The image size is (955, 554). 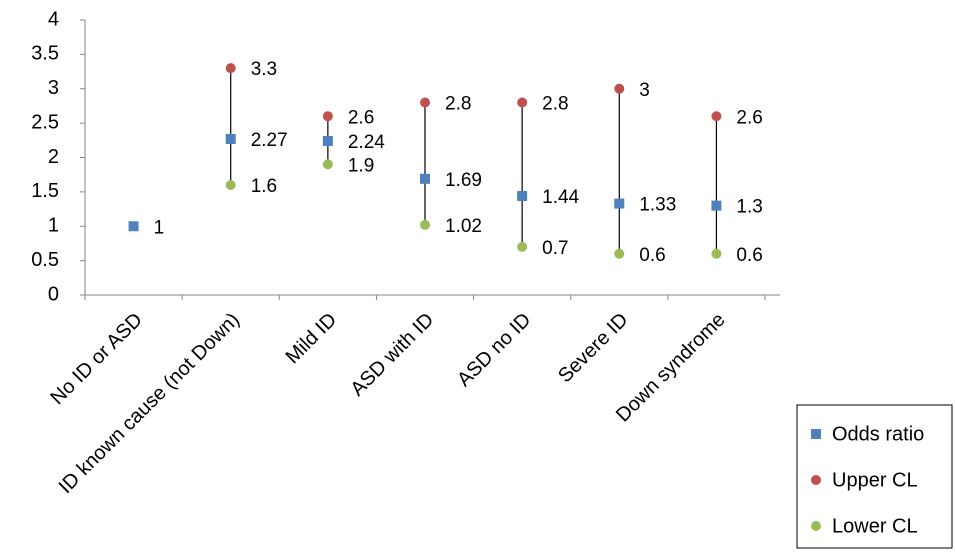 What do you see at coordinates (149, 403) in the screenshot?
I see `x-tick-label: ID known cause (not Down)` at bounding box center [149, 403].